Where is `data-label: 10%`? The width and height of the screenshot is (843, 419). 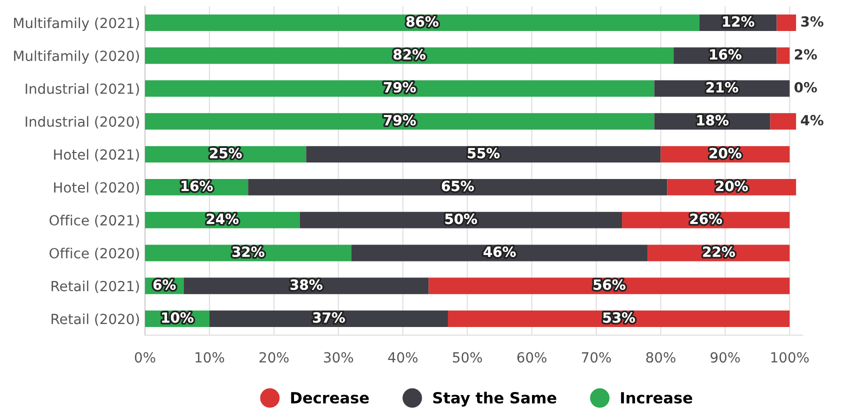
data-label: 10% is located at coordinates (178, 317).